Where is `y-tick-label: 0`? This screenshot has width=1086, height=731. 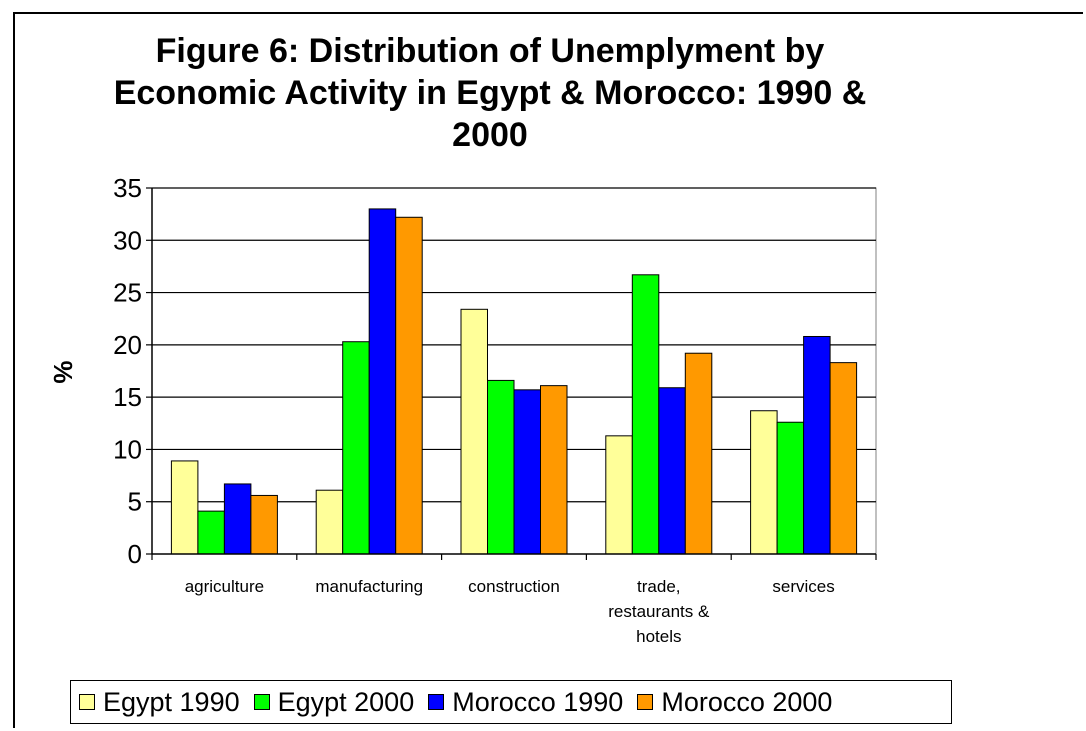 y-tick-label: 0 is located at coordinates (135, 554).